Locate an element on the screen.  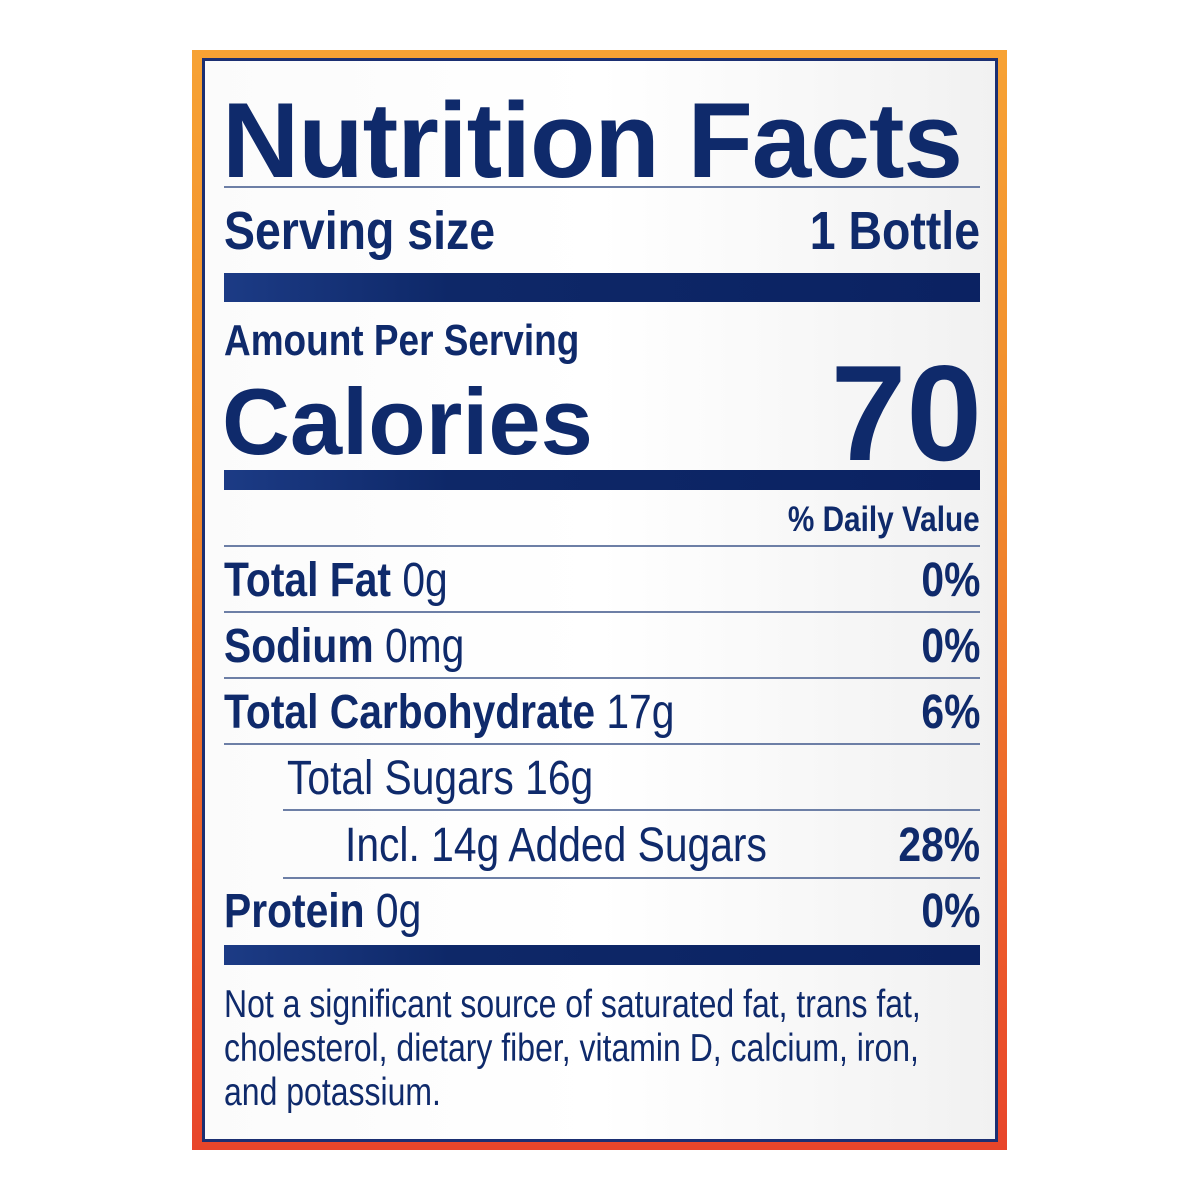
nutrient-row-protein: Protein 0g is located at coordinates (322, 911).